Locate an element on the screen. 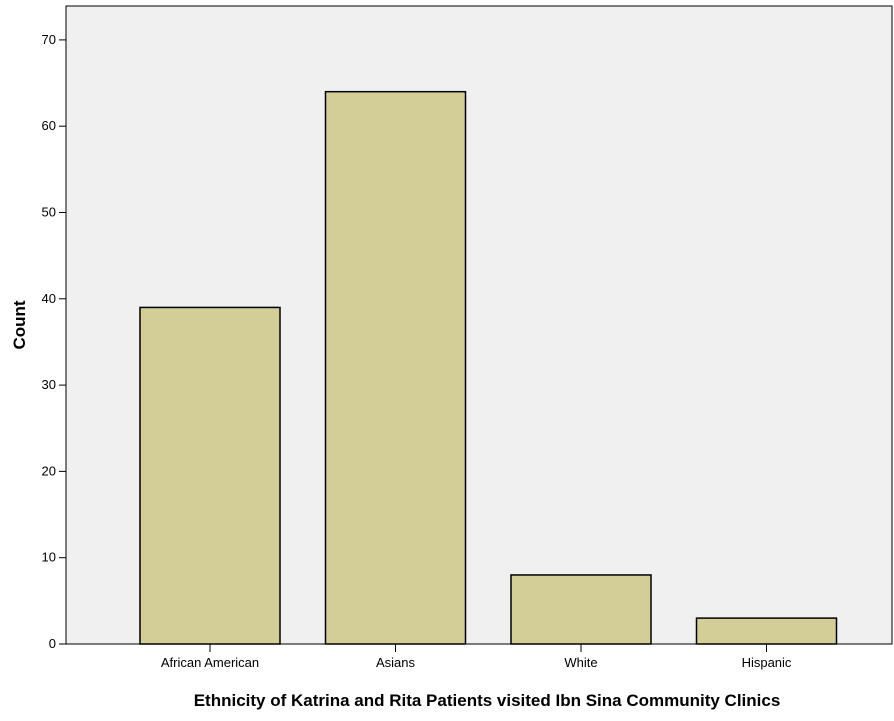 The image size is (894, 721). y-tick-label: 50 is located at coordinates (49, 212).